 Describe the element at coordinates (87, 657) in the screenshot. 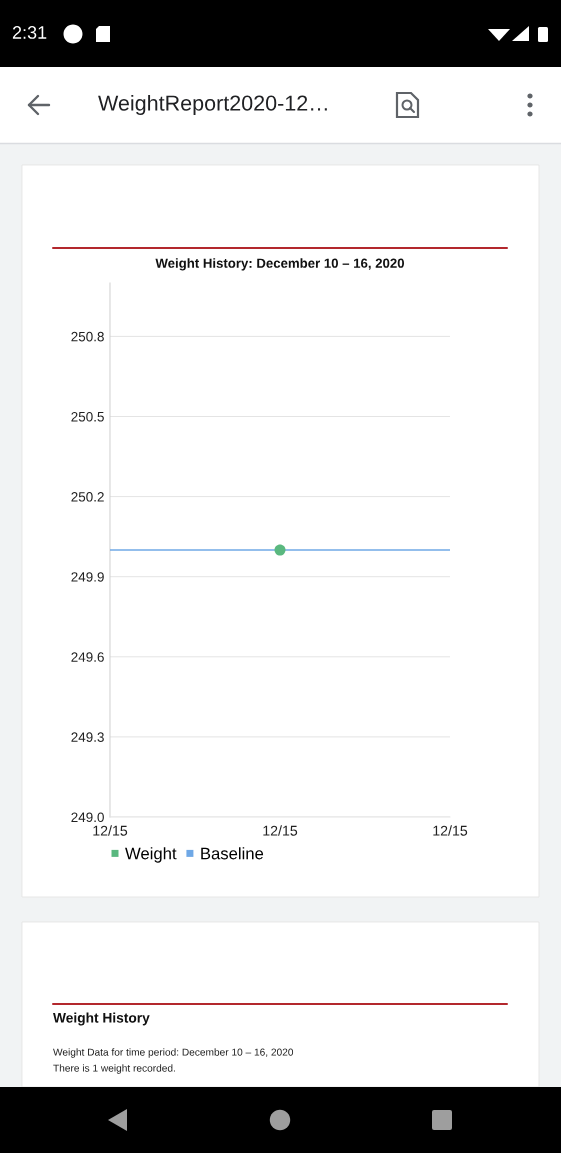

I see `y-tick-label: 249.6` at that location.